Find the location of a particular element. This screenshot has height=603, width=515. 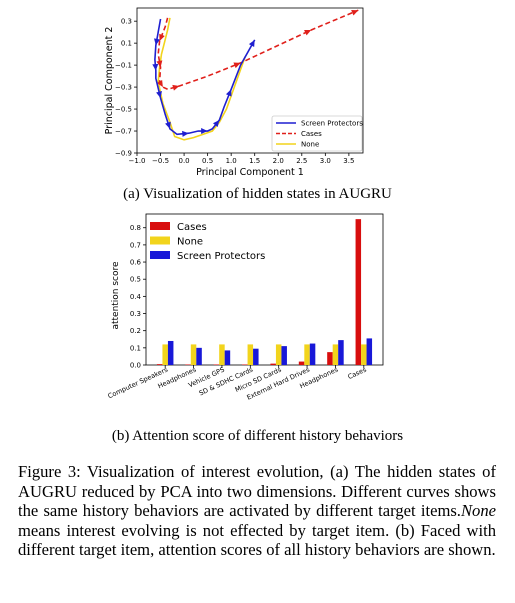

y-tick-label: 0.4 is located at coordinates (136, 297).